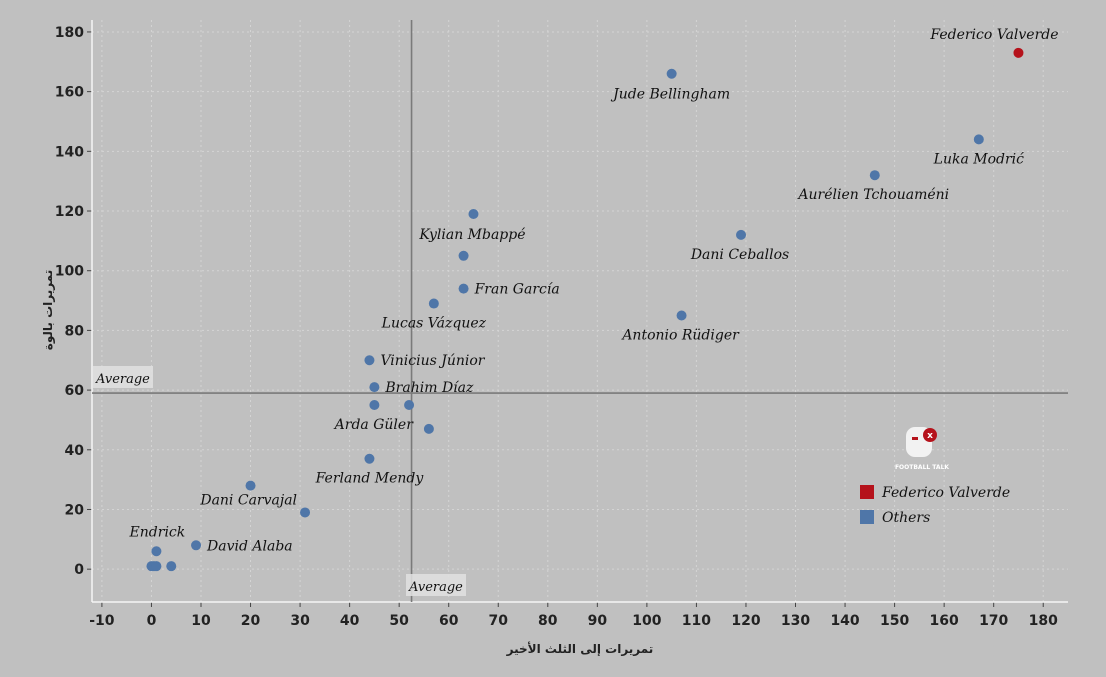  Describe the element at coordinates (872, 195) in the screenshot. I see `point-label: Aurélien Tchouaméni` at that location.